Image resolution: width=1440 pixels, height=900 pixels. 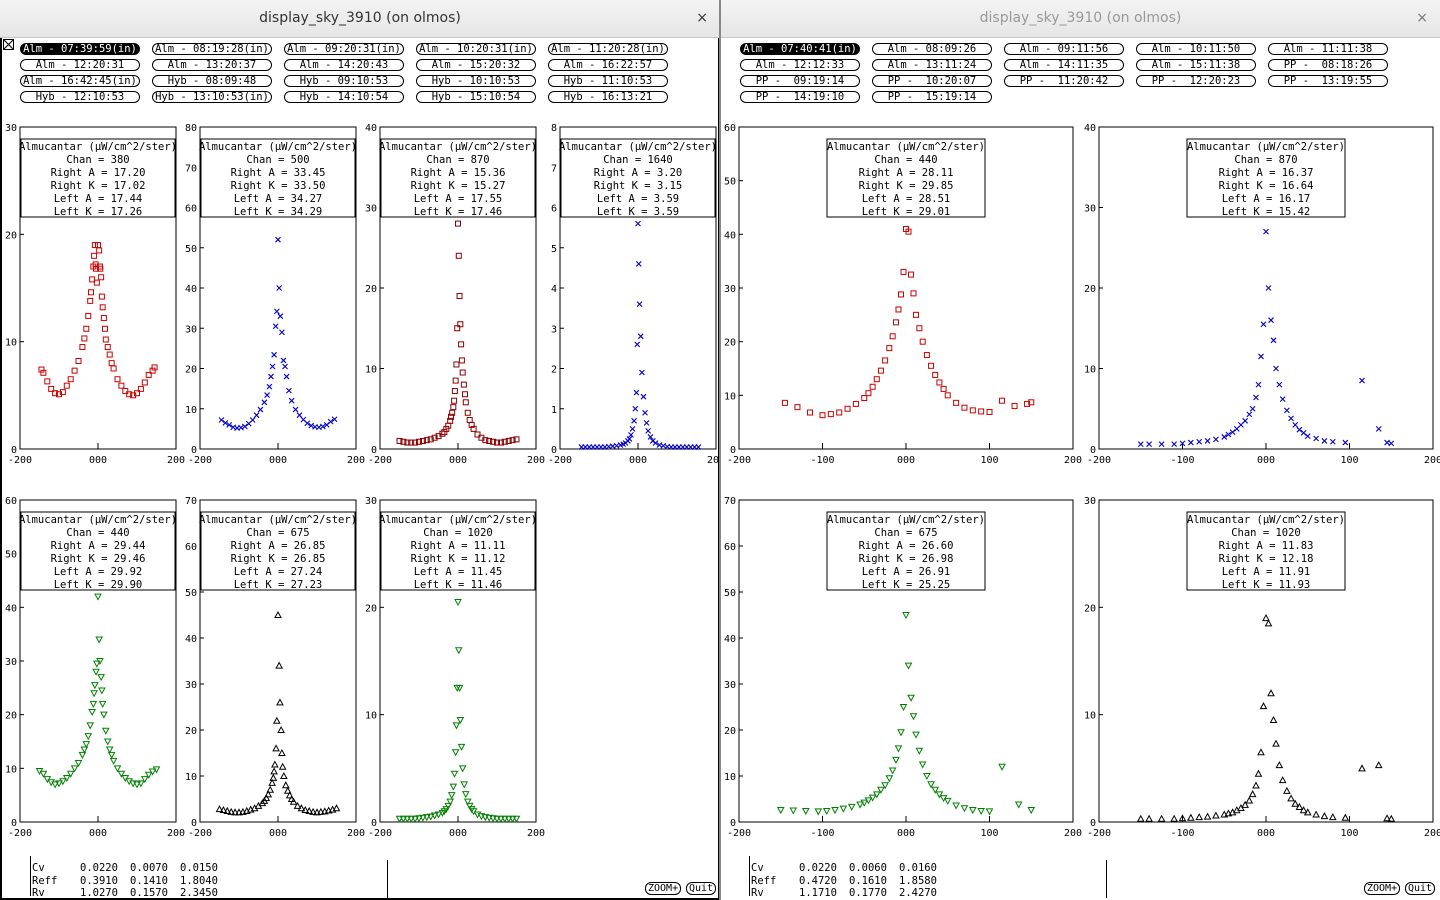 I want to click on dataset-button: Alm - 07:40:41(in), so click(x=800, y=49).